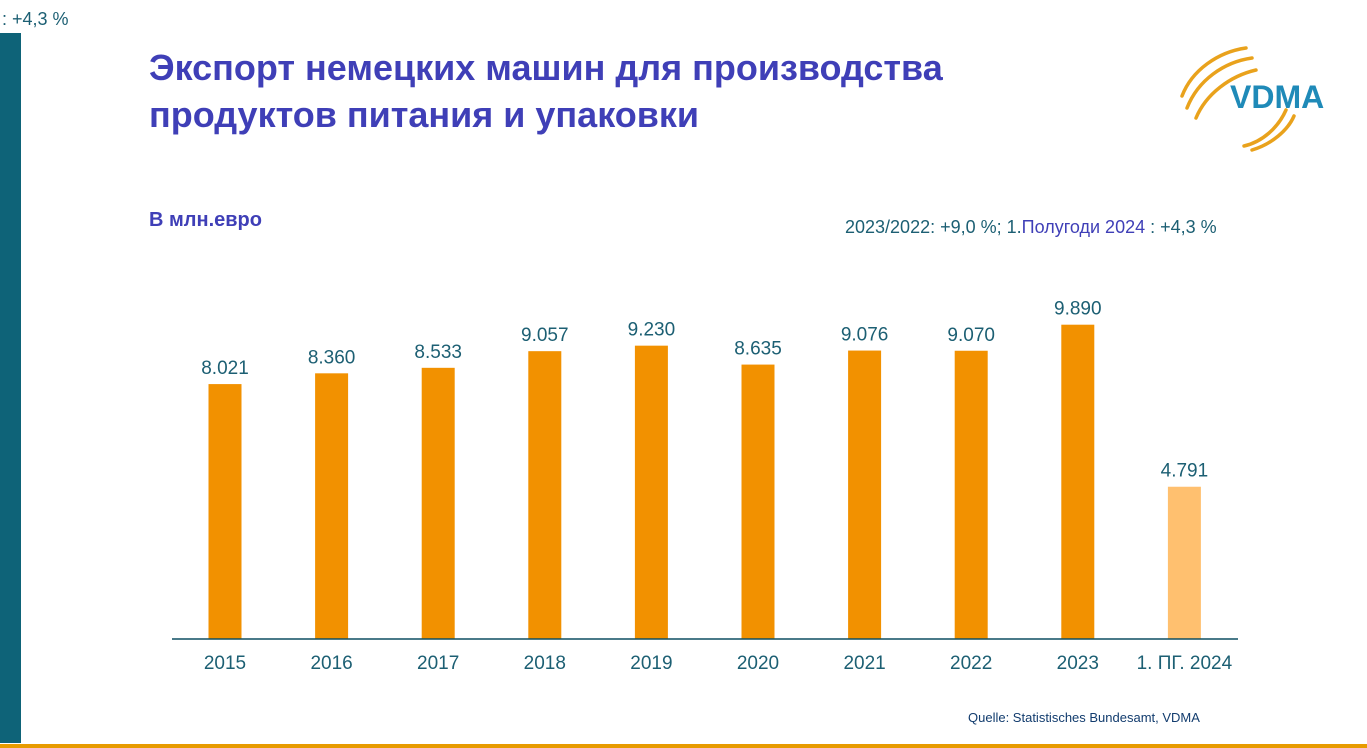 The height and width of the screenshot is (748, 1367). What do you see at coordinates (652, 330) in the screenshot?
I see `value-label-4: 9.230` at bounding box center [652, 330].